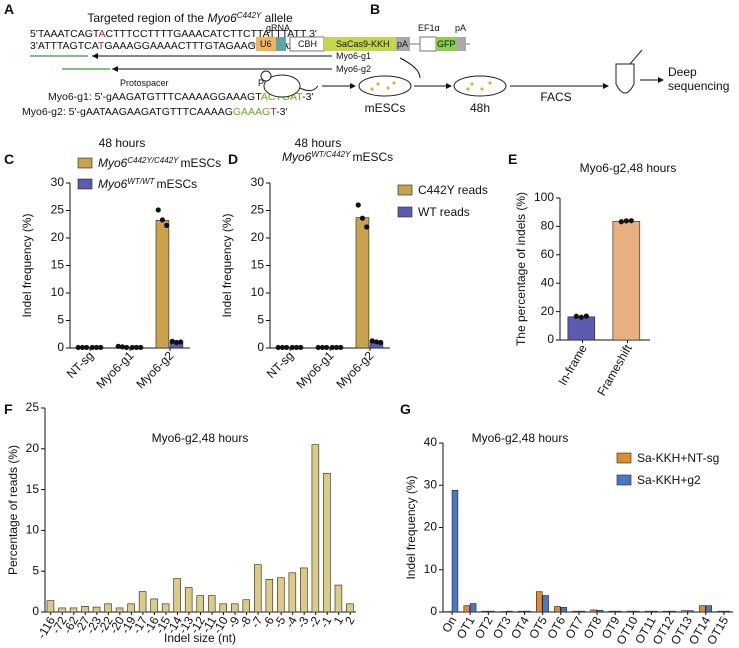 The height and width of the screenshot is (648, 739). What do you see at coordinates (281, 44) in the screenshot?
I see `grna-box` at bounding box center [281, 44].